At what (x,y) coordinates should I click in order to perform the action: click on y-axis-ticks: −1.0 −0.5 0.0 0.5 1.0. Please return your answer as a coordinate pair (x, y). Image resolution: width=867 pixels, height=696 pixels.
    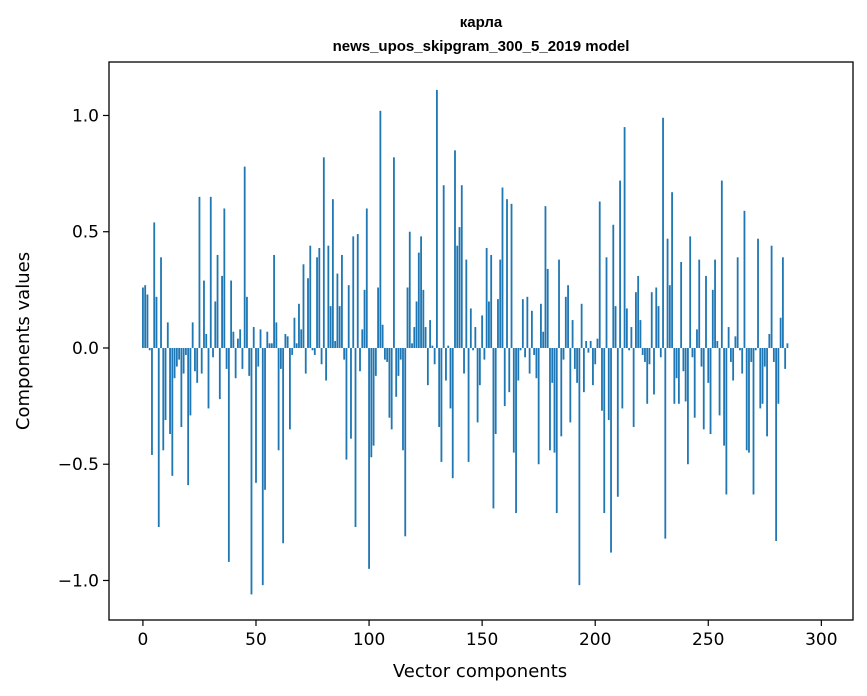
    Looking at the image, I should click on (83, 348).